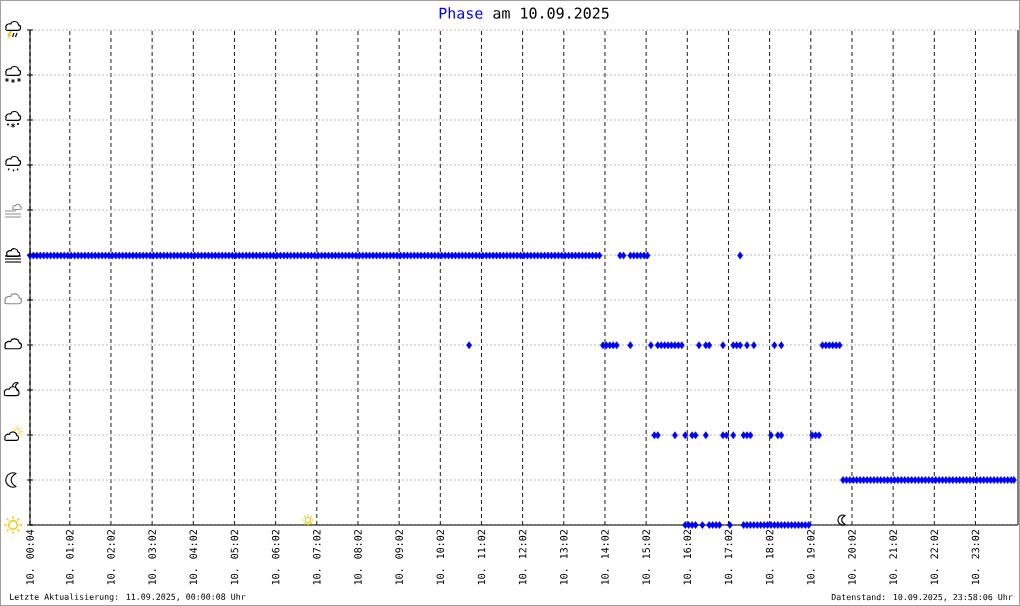 The image size is (1020, 606). What do you see at coordinates (30, 557) in the screenshot?
I see `x-tick-label: 10. 00:04` at bounding box center [30, 557].